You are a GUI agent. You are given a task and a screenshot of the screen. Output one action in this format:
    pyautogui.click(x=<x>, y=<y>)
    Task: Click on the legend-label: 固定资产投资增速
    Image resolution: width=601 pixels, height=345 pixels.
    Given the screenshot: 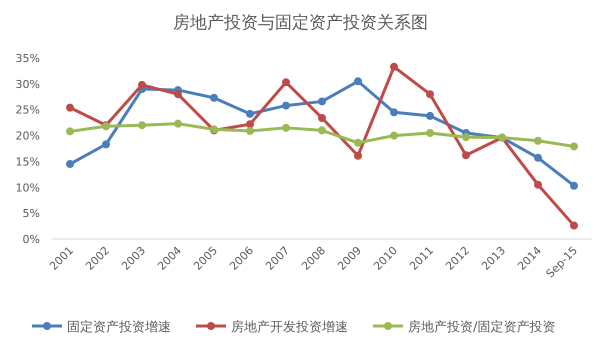 What is the action you would take?
    pyautogui.click(x=119, y=327)
    